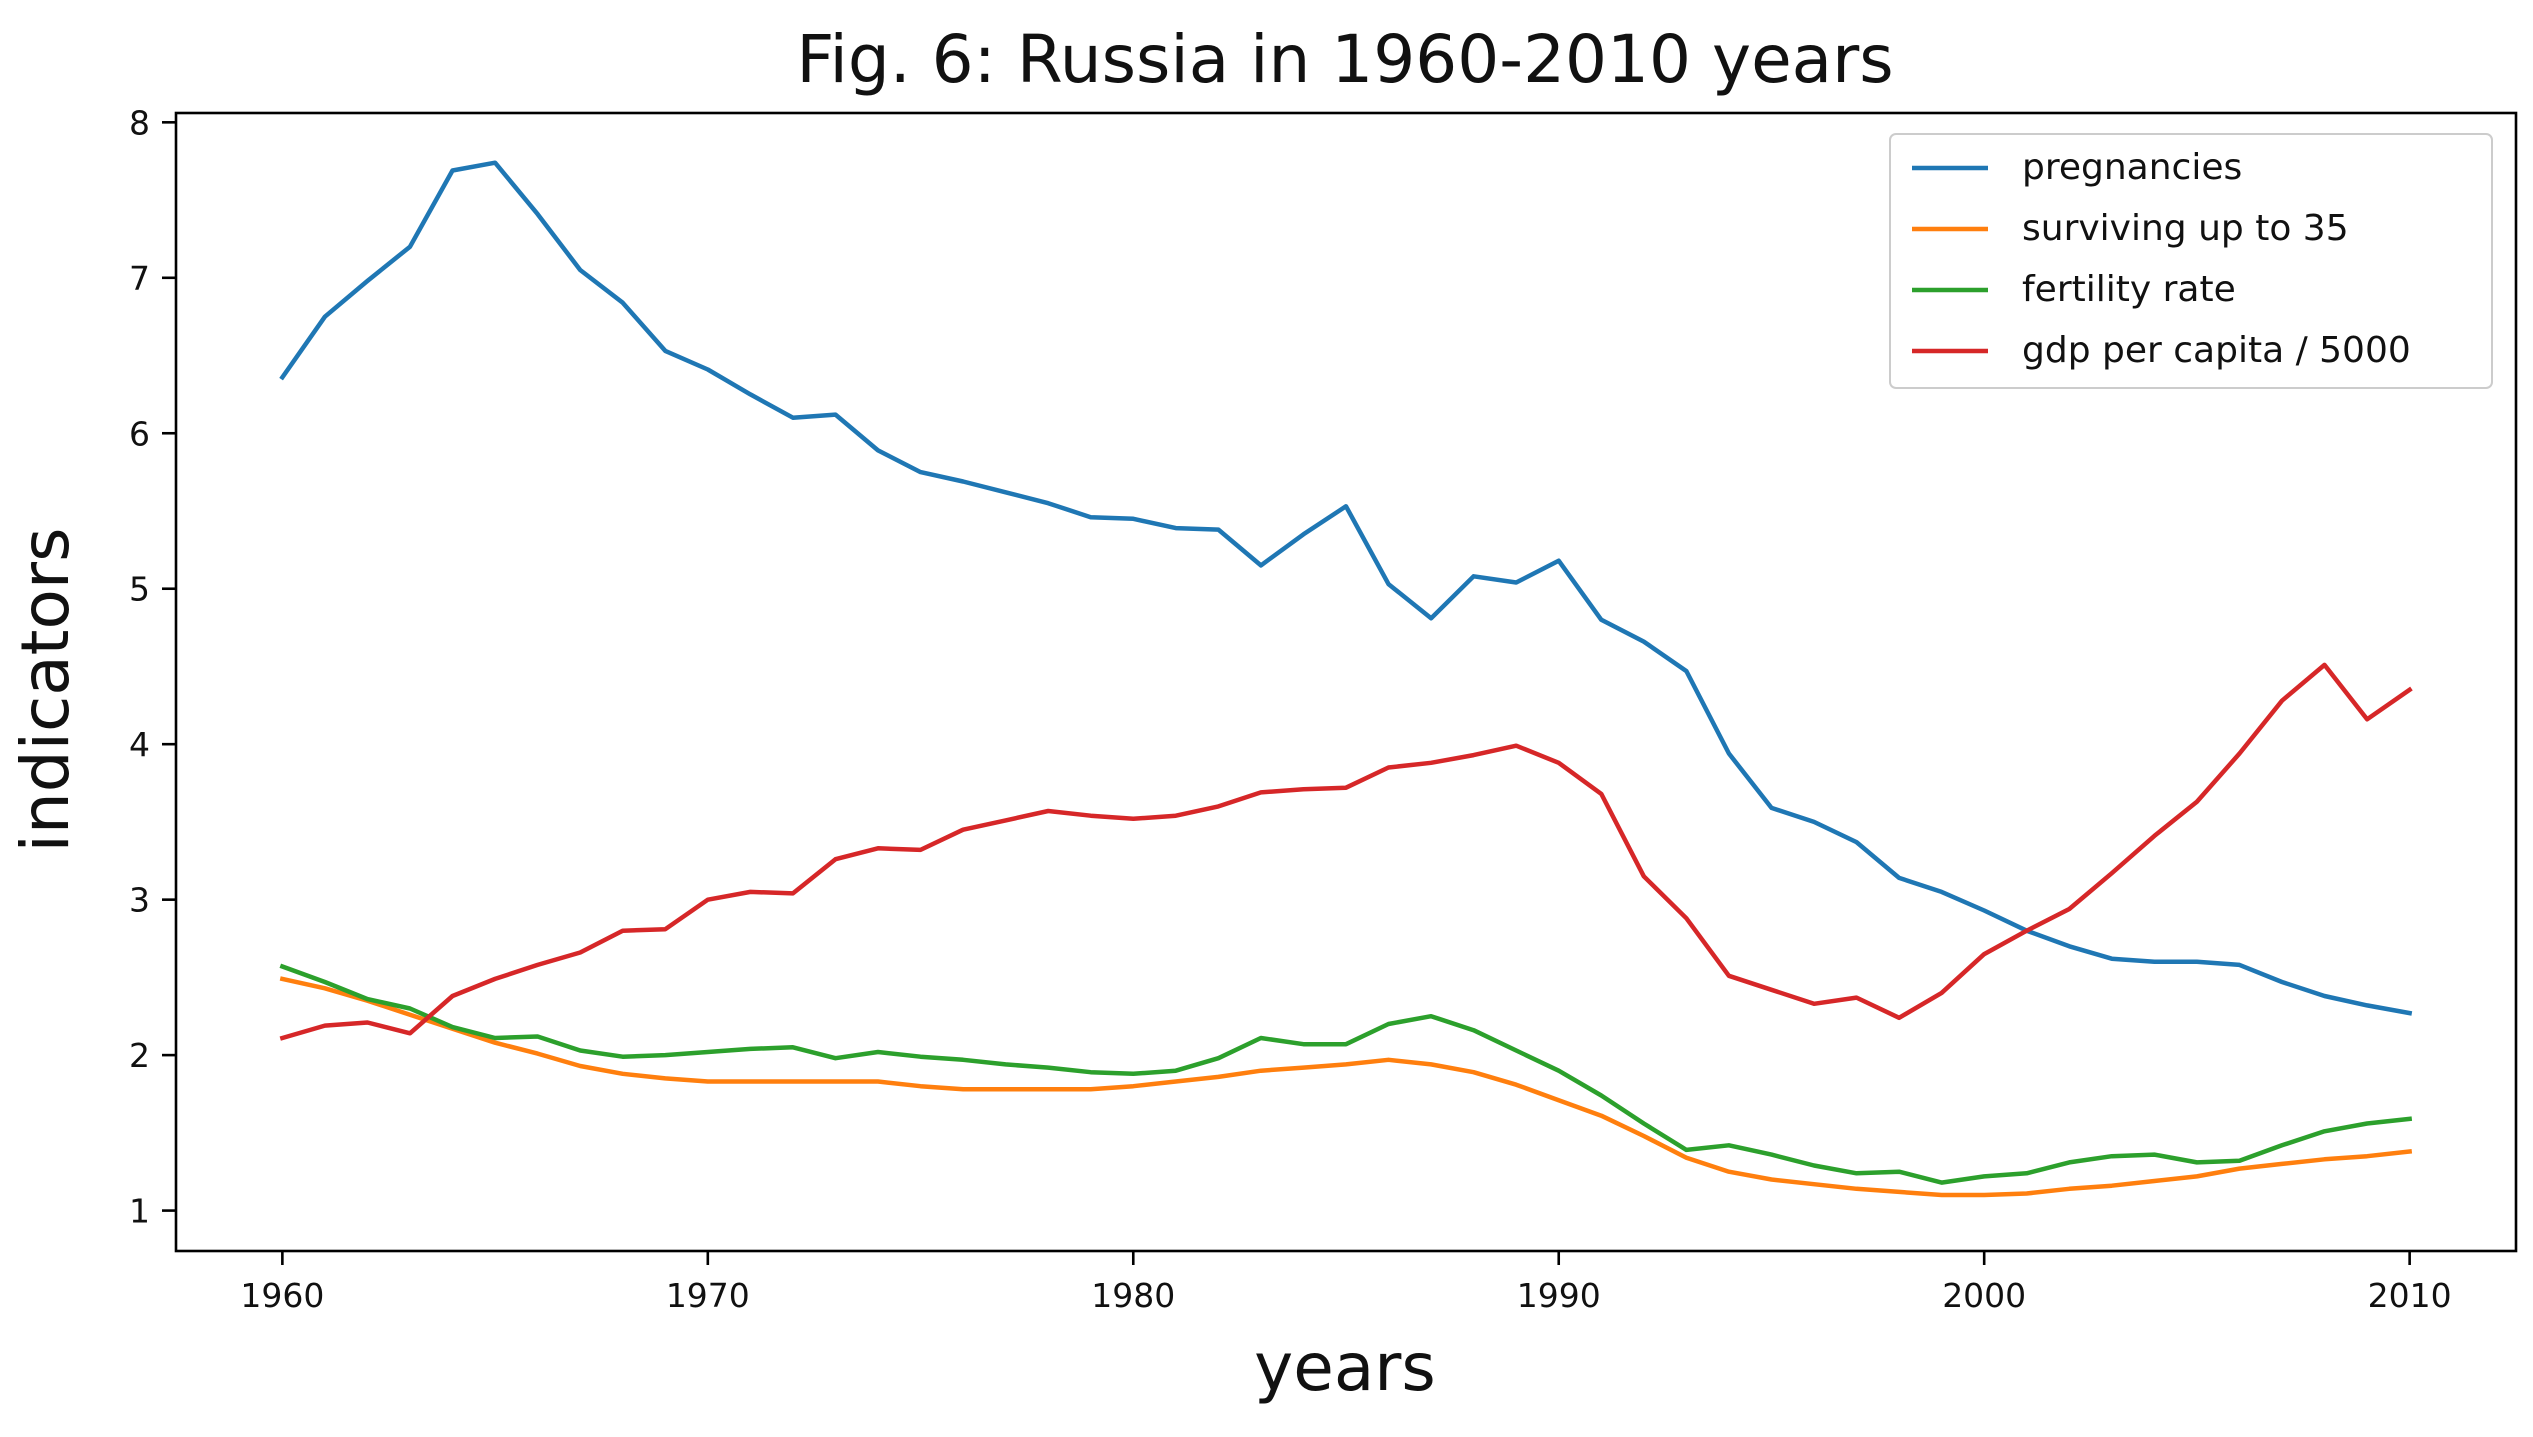 The height and width of the screenshot is (1437, 2533). What do you see at coordinates (282, 1295) in the screenshot?
I see `x-tick-label: 1960` at bounding box center [282, 1295].